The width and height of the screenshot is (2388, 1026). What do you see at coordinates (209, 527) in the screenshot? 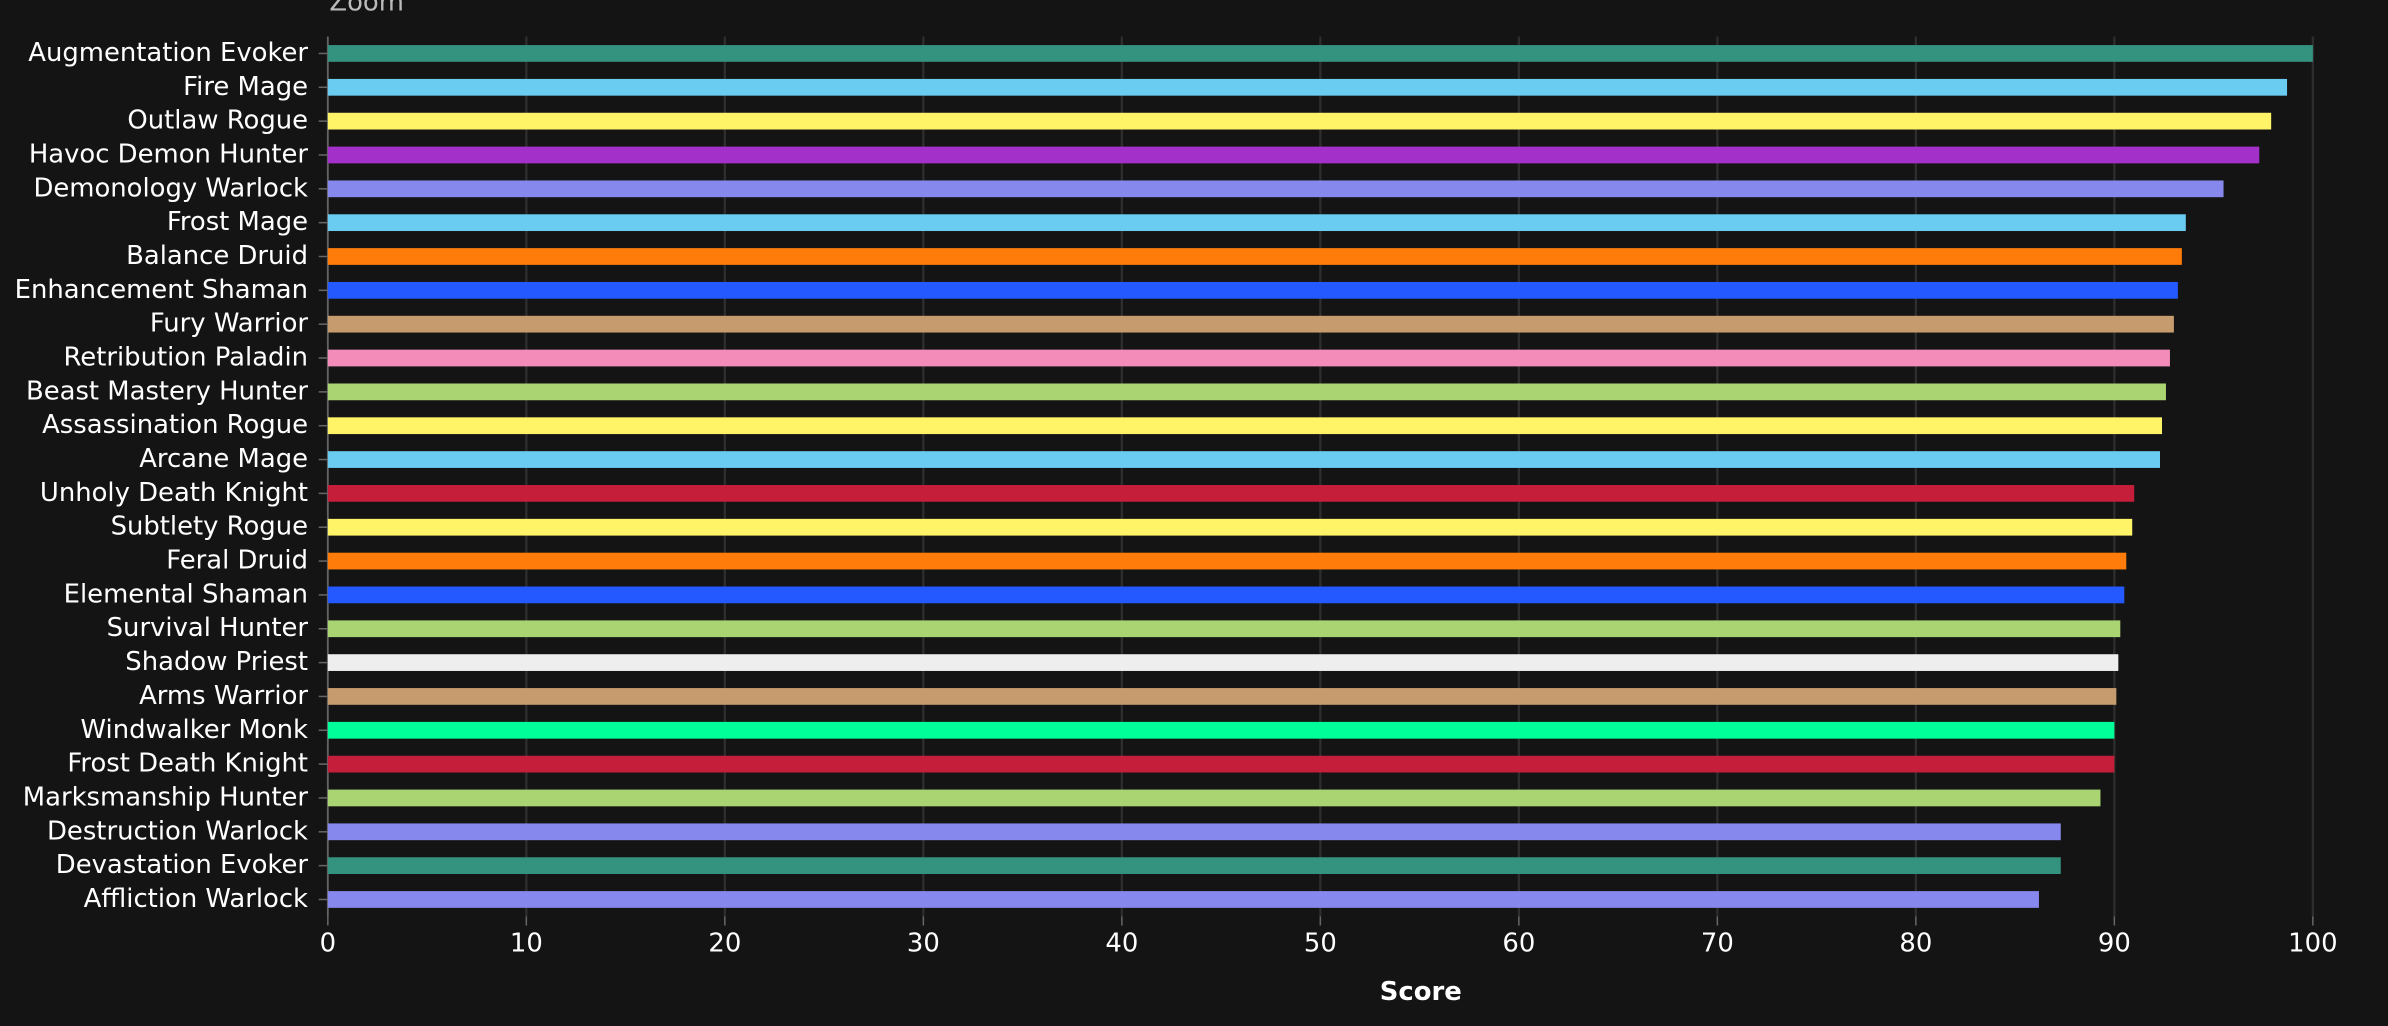
I see `y-tick-label: Subtlety Rogue` at bounding box center [209, 527].